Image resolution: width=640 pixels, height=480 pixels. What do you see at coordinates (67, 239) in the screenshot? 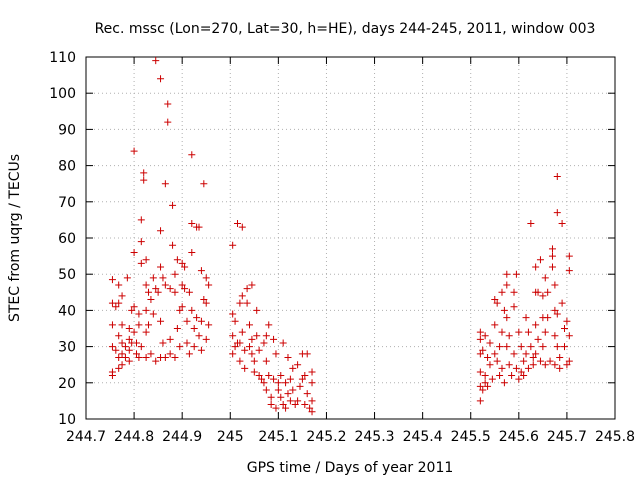
I see `y-tick-label: 60` at bounding box center [67, 239].